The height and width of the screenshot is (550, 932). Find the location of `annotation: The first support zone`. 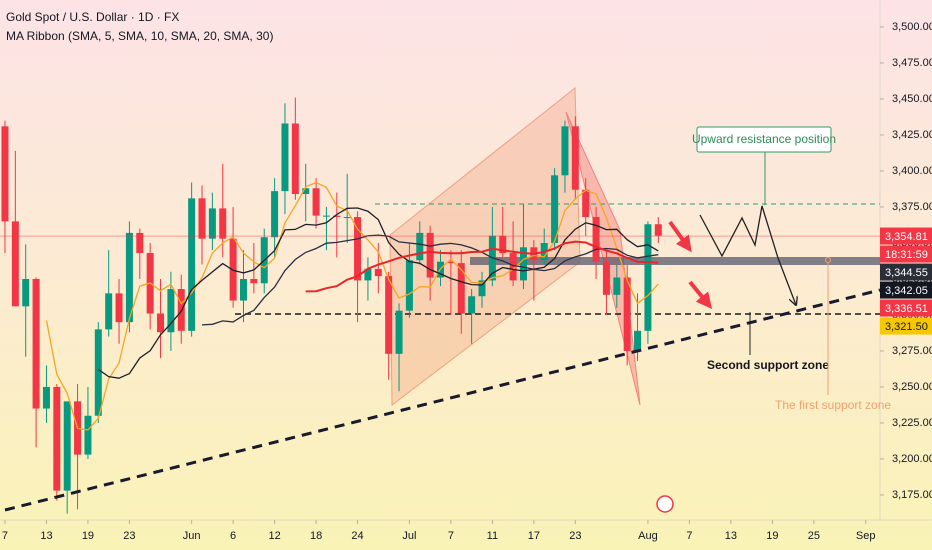

annotation: The first support zone is located at coordinates (833, 405).